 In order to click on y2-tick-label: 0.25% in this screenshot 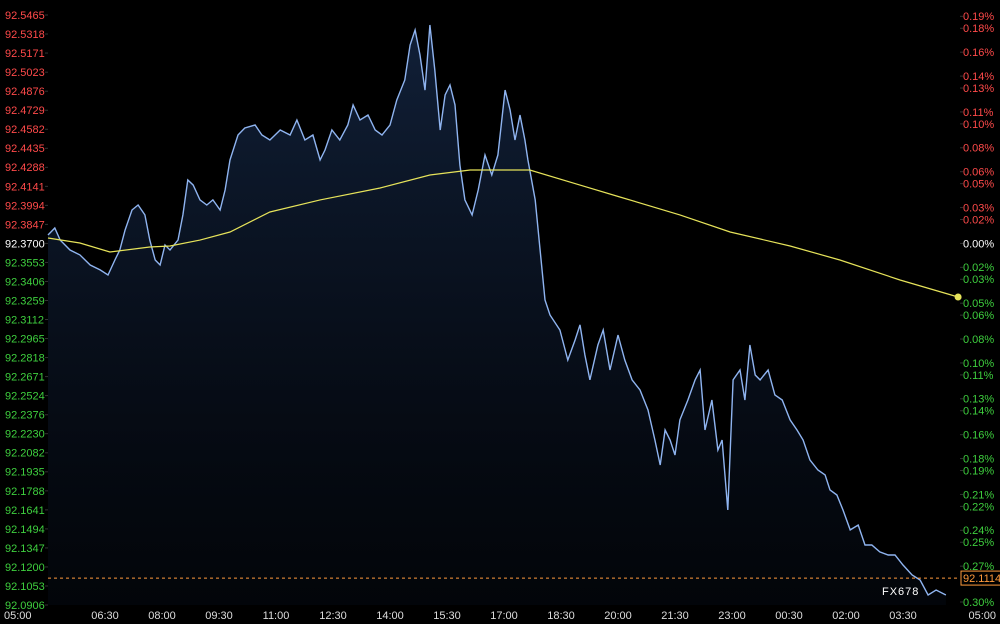, I will do `click(978, 543)`.